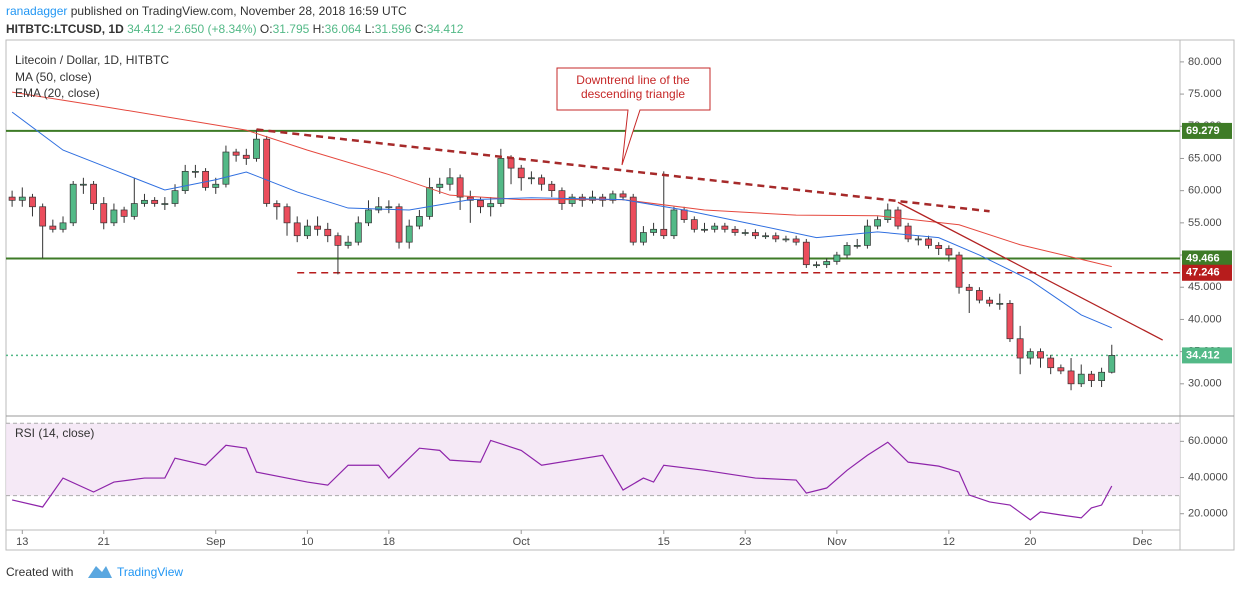 The width and height of the screenshot is (1240, 595). I want to click on footer-brand: TradingView, so click(150, 572).